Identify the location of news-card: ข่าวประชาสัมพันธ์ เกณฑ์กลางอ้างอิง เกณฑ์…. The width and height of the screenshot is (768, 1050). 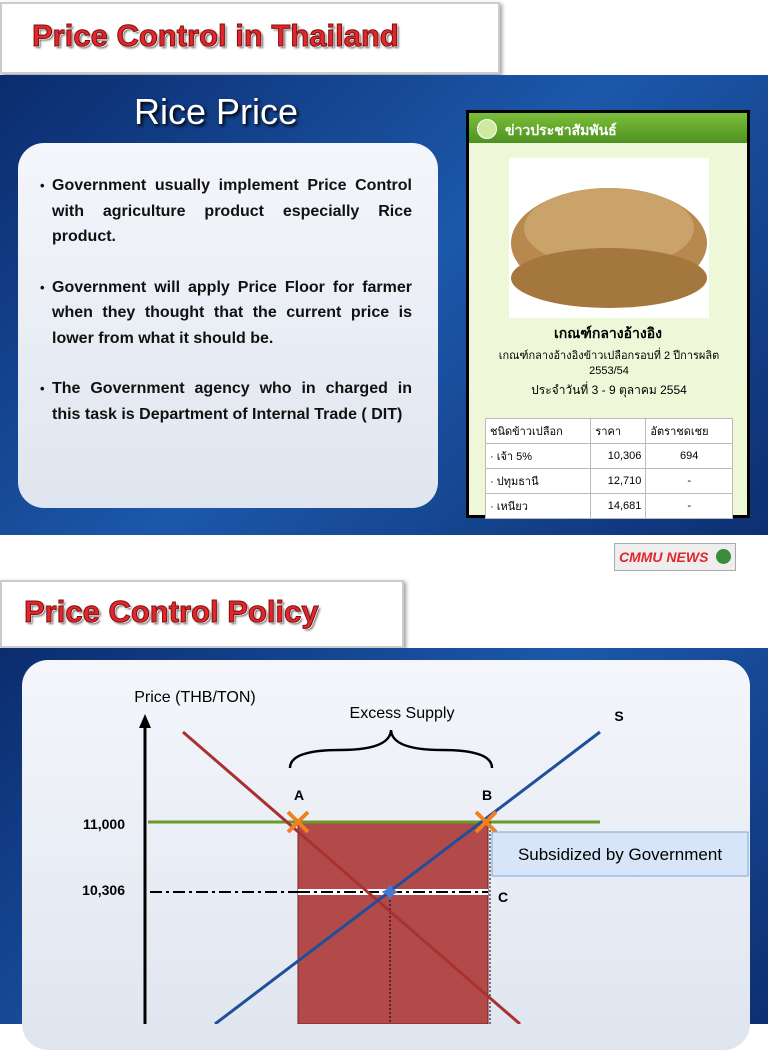
(608, 314).